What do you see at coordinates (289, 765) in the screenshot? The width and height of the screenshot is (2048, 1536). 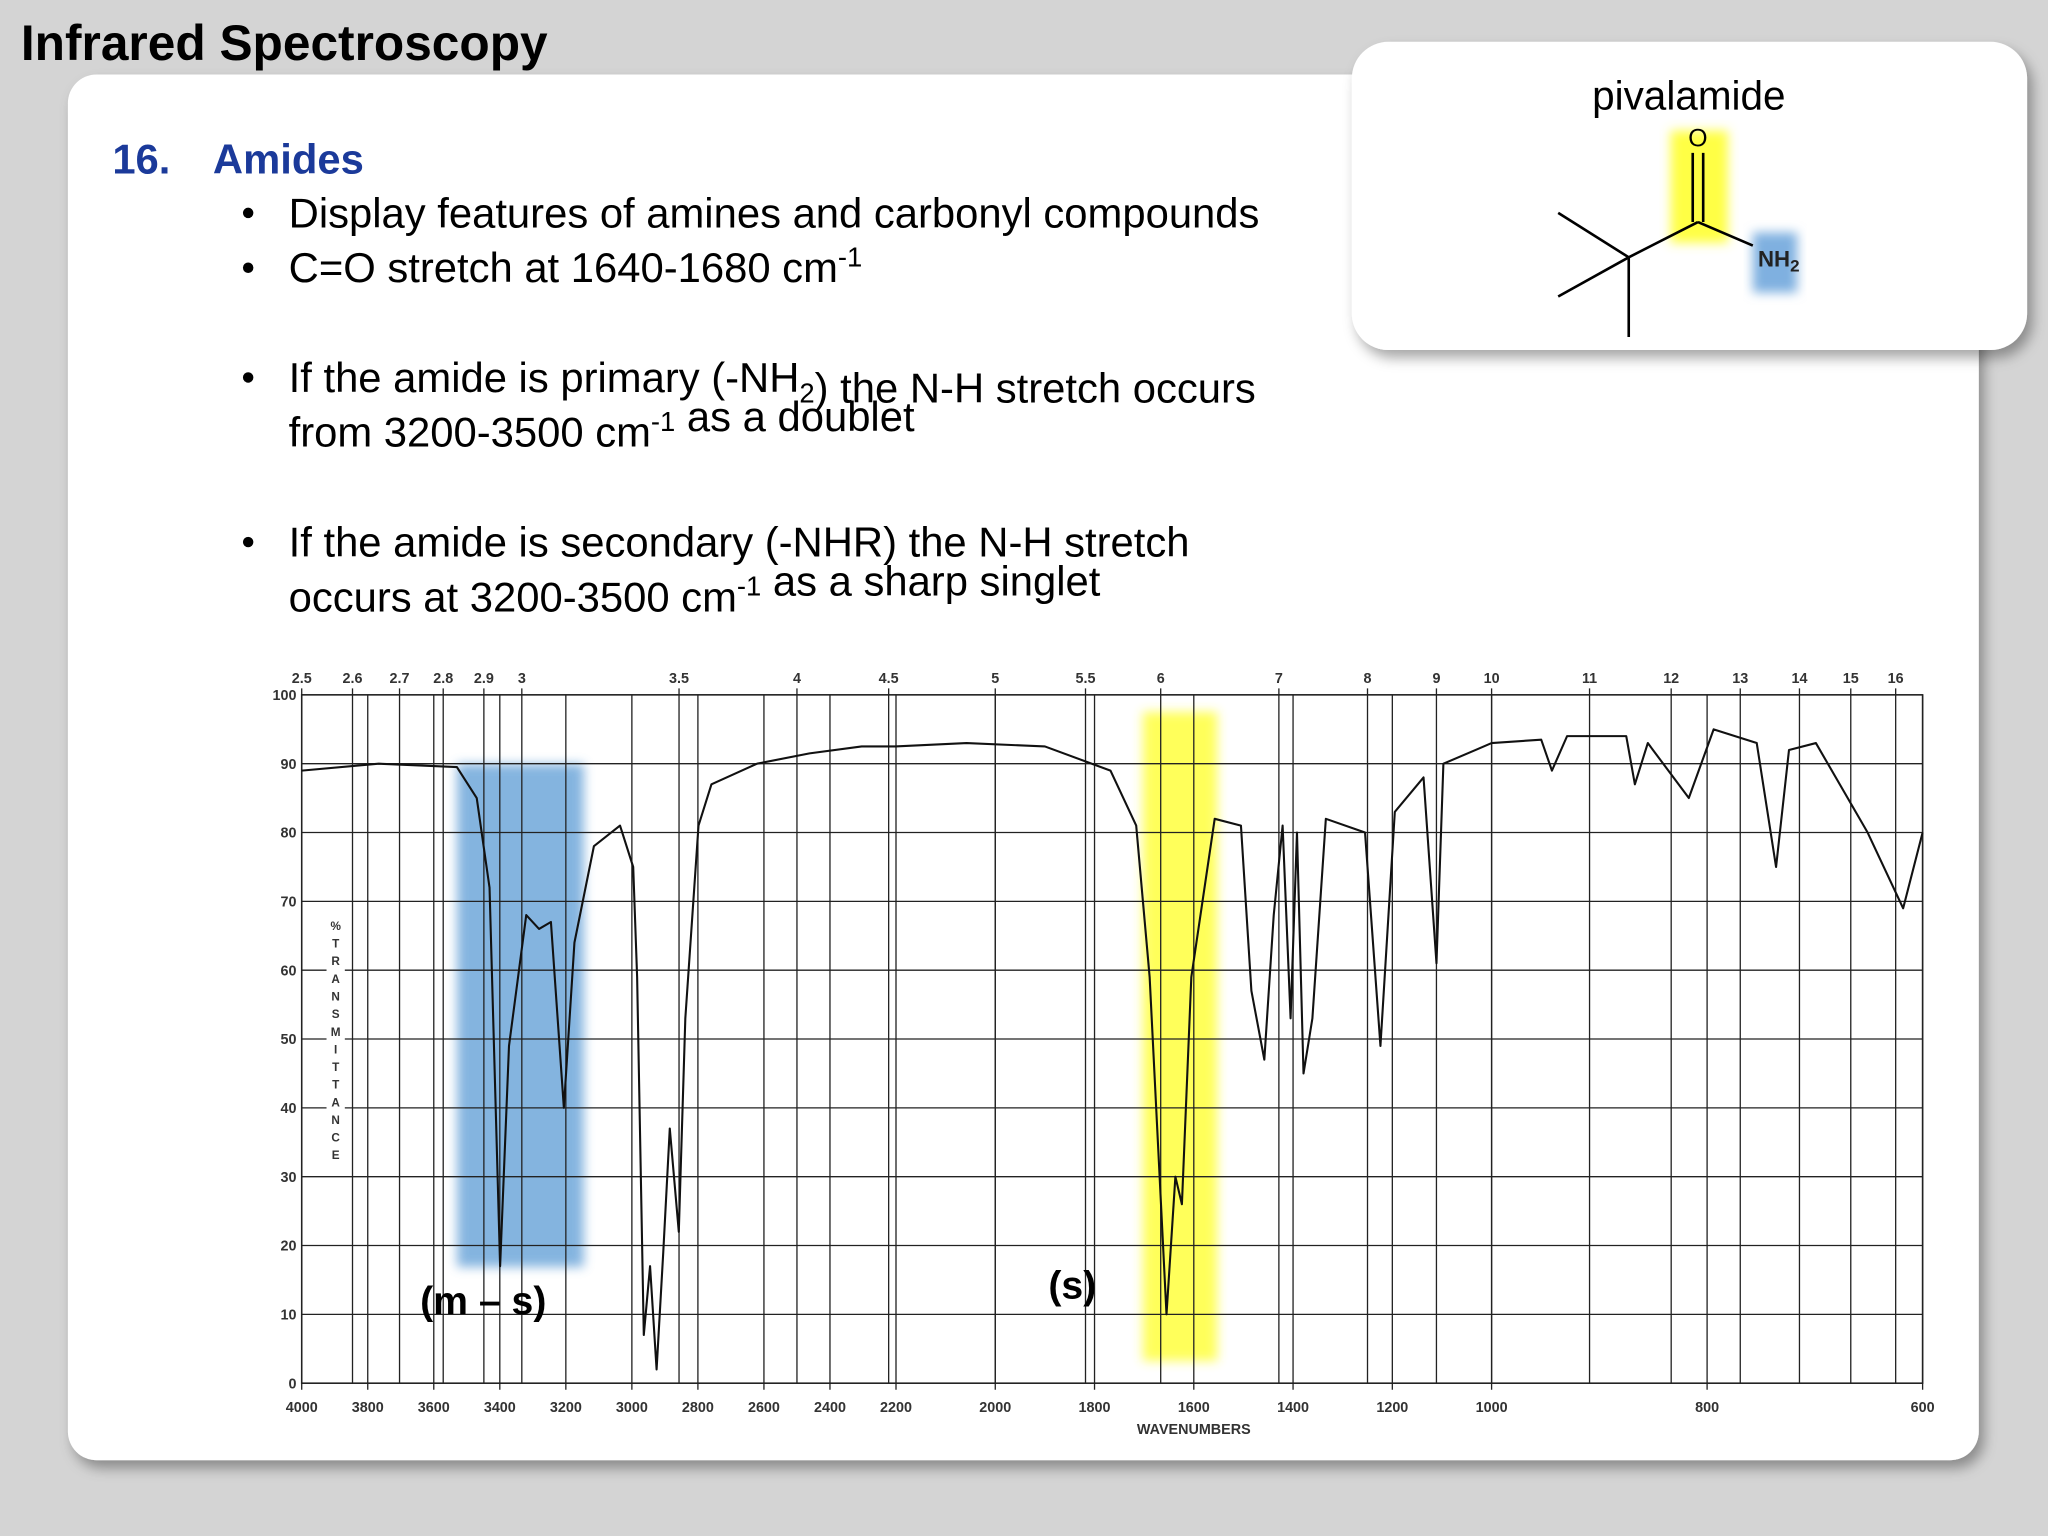 I see `y-tick-label: 90` at bounding box center [289, 765].